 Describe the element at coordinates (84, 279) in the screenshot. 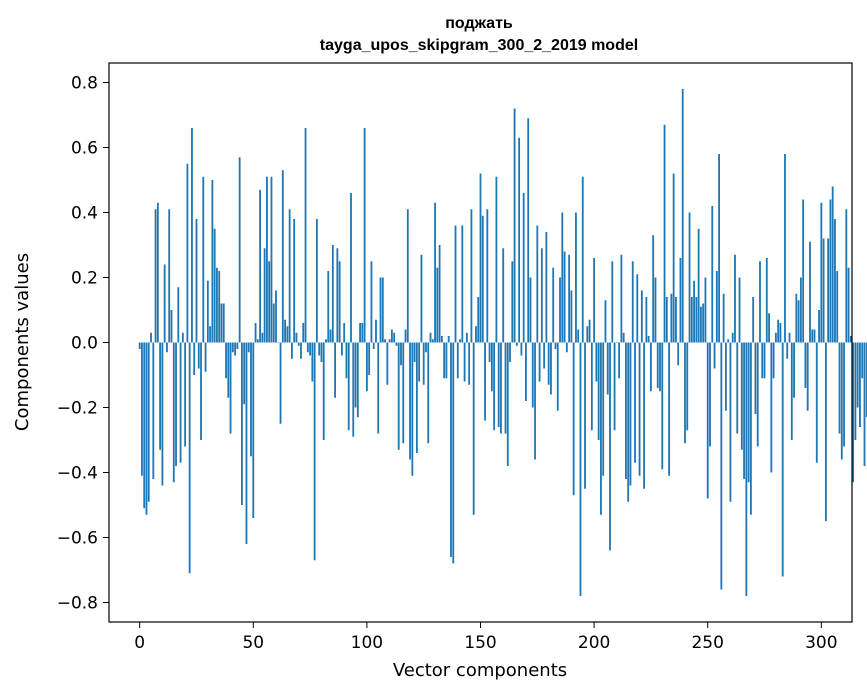

I see `y-tick-label: 0.2` at that location.